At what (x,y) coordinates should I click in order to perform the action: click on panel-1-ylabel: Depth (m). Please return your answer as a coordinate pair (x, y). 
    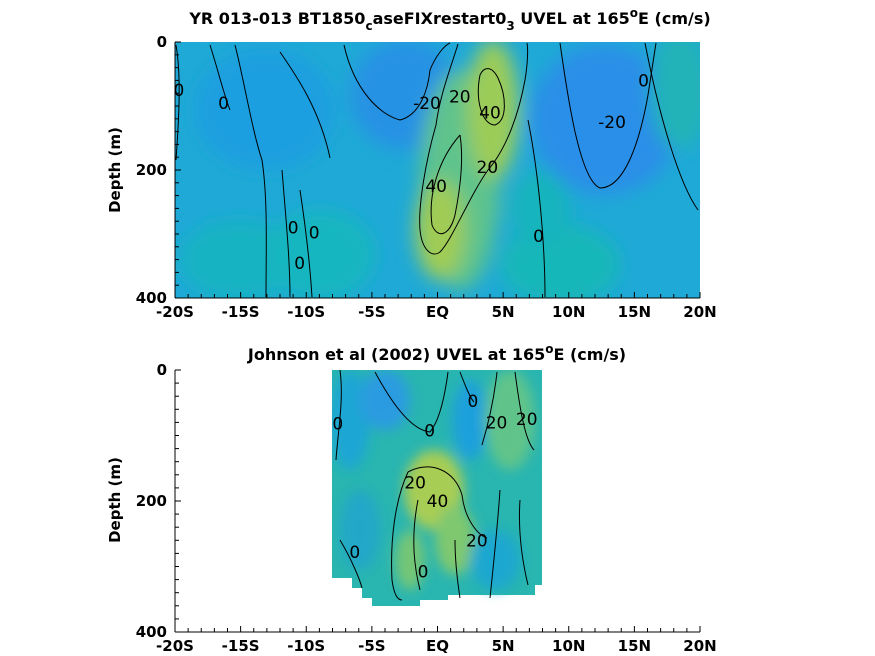
    Looking at the image, I should click on (115, 170).